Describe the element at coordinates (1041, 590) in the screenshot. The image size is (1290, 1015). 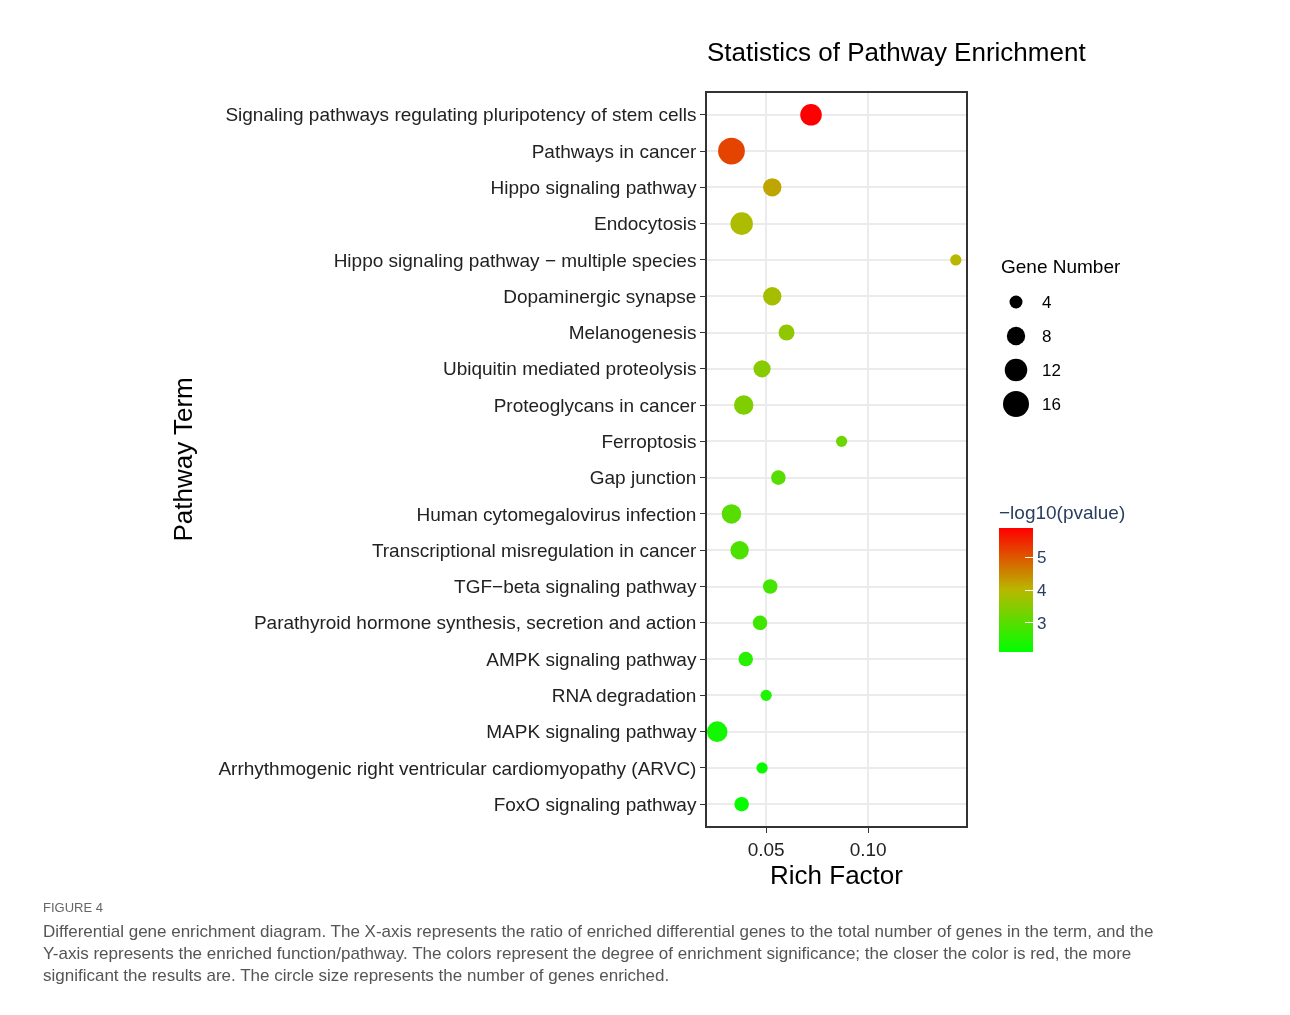
I see `color-bar-label: 4` at that location.